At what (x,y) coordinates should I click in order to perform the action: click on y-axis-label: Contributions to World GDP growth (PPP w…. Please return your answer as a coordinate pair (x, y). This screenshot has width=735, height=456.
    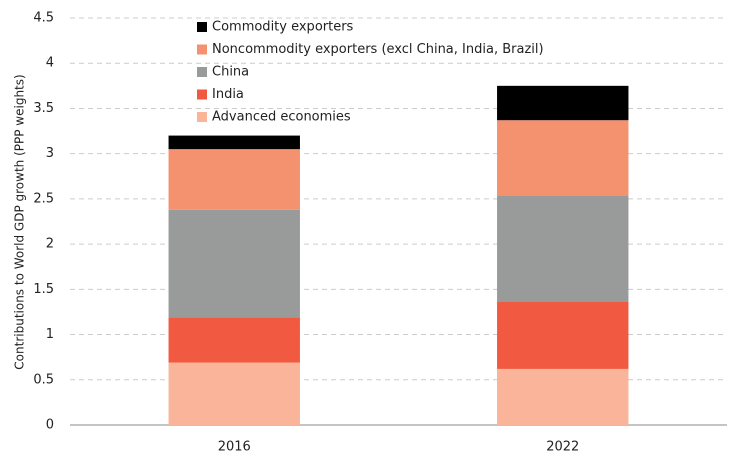
    Looking at the image, I should click on (20, 221).